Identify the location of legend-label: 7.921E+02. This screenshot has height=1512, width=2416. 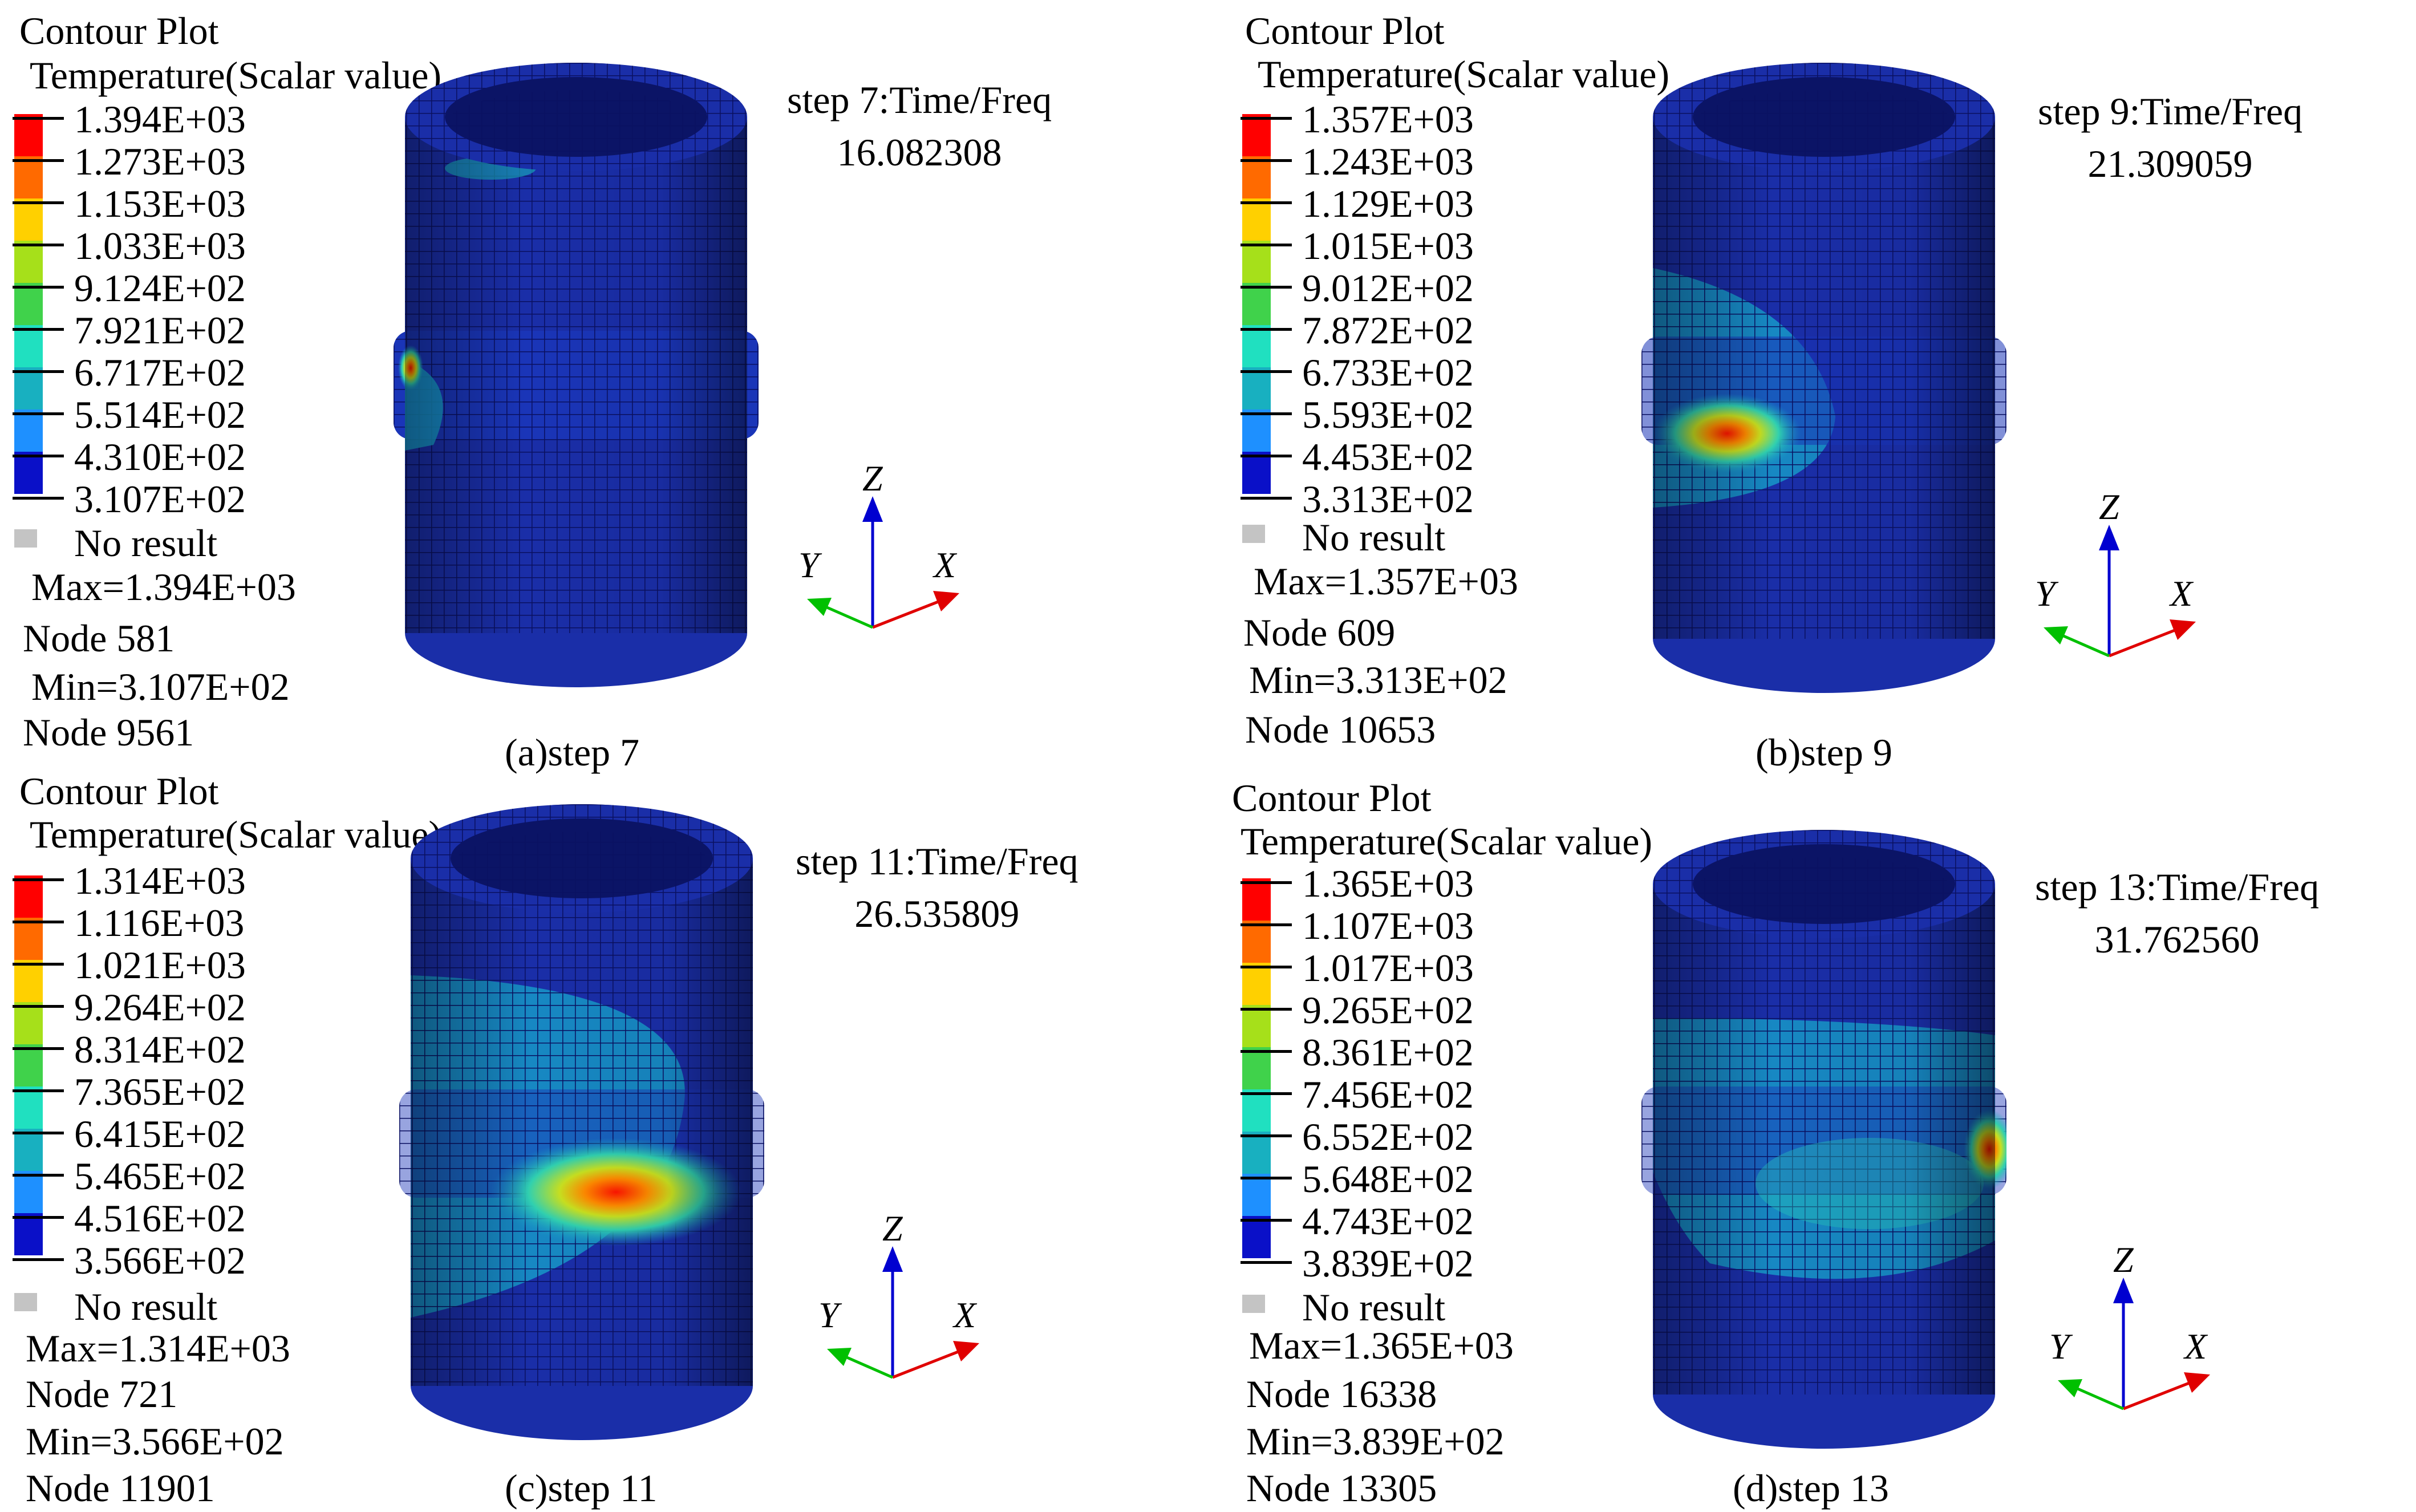
(160, 330).